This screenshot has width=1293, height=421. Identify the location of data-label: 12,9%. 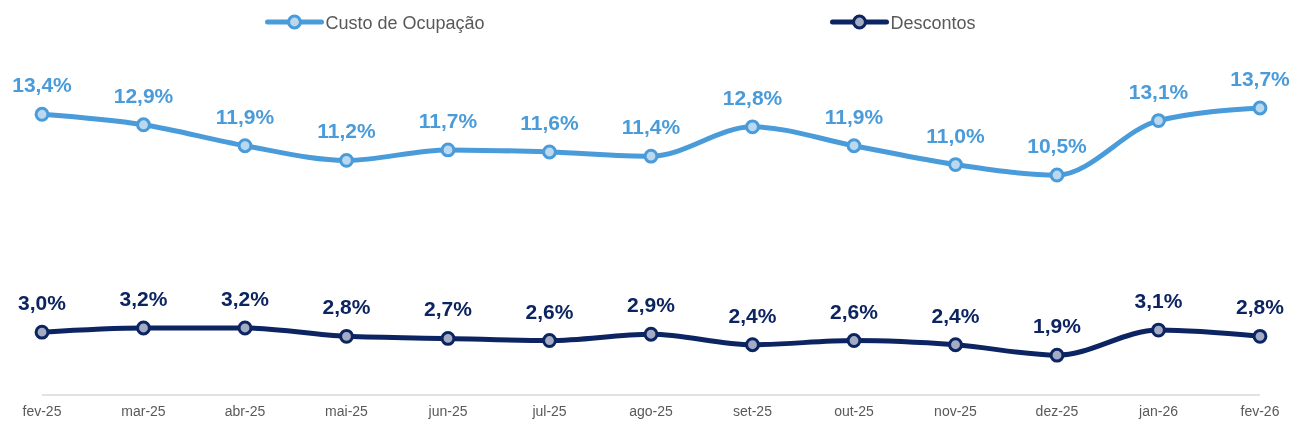
(143, 95).